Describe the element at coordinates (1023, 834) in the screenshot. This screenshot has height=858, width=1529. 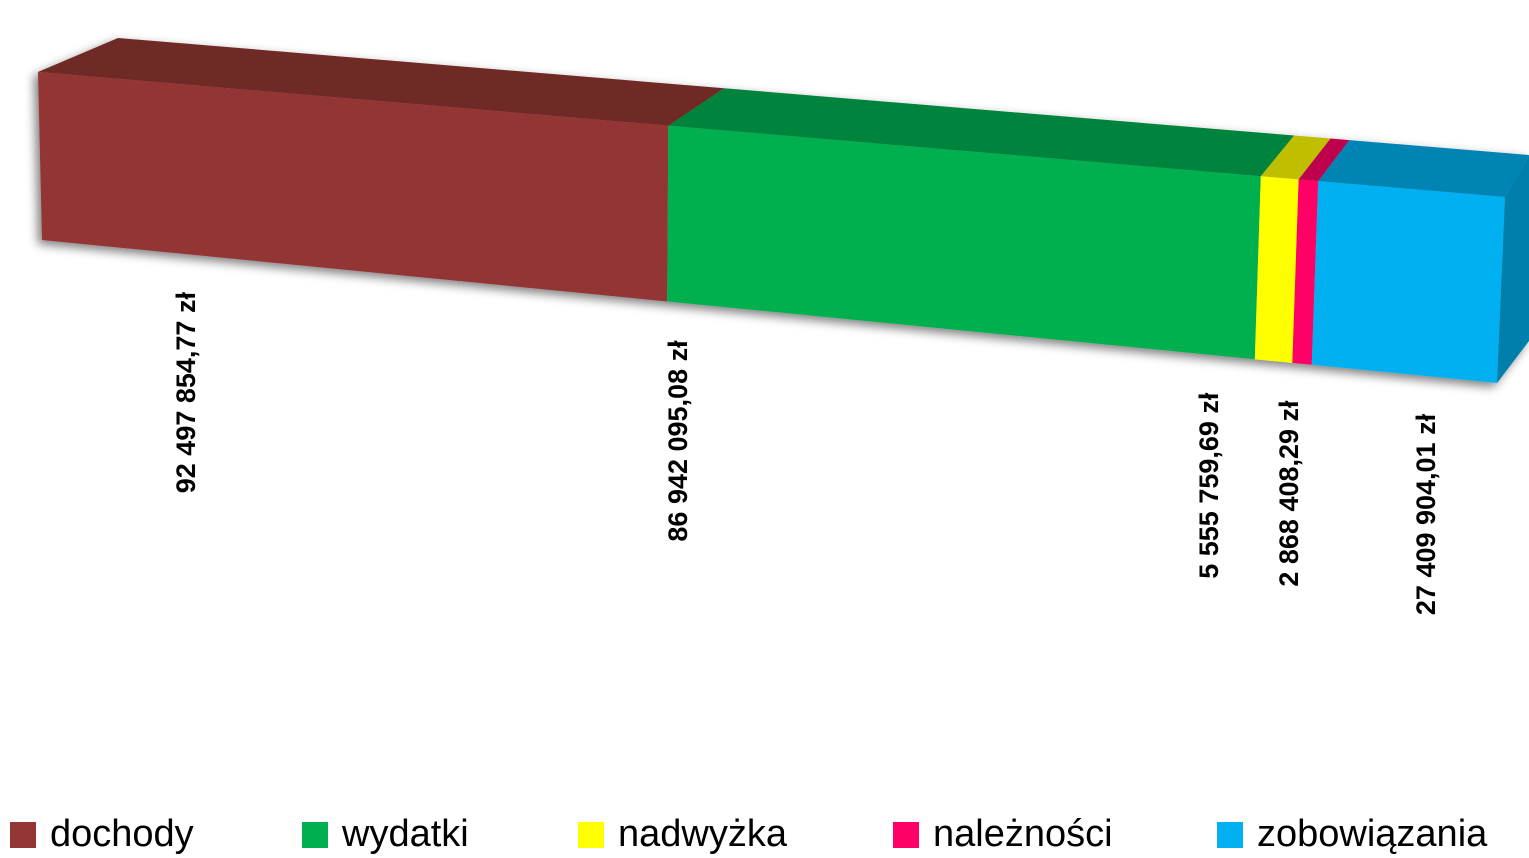
I see `legend-label: należności` at that location.